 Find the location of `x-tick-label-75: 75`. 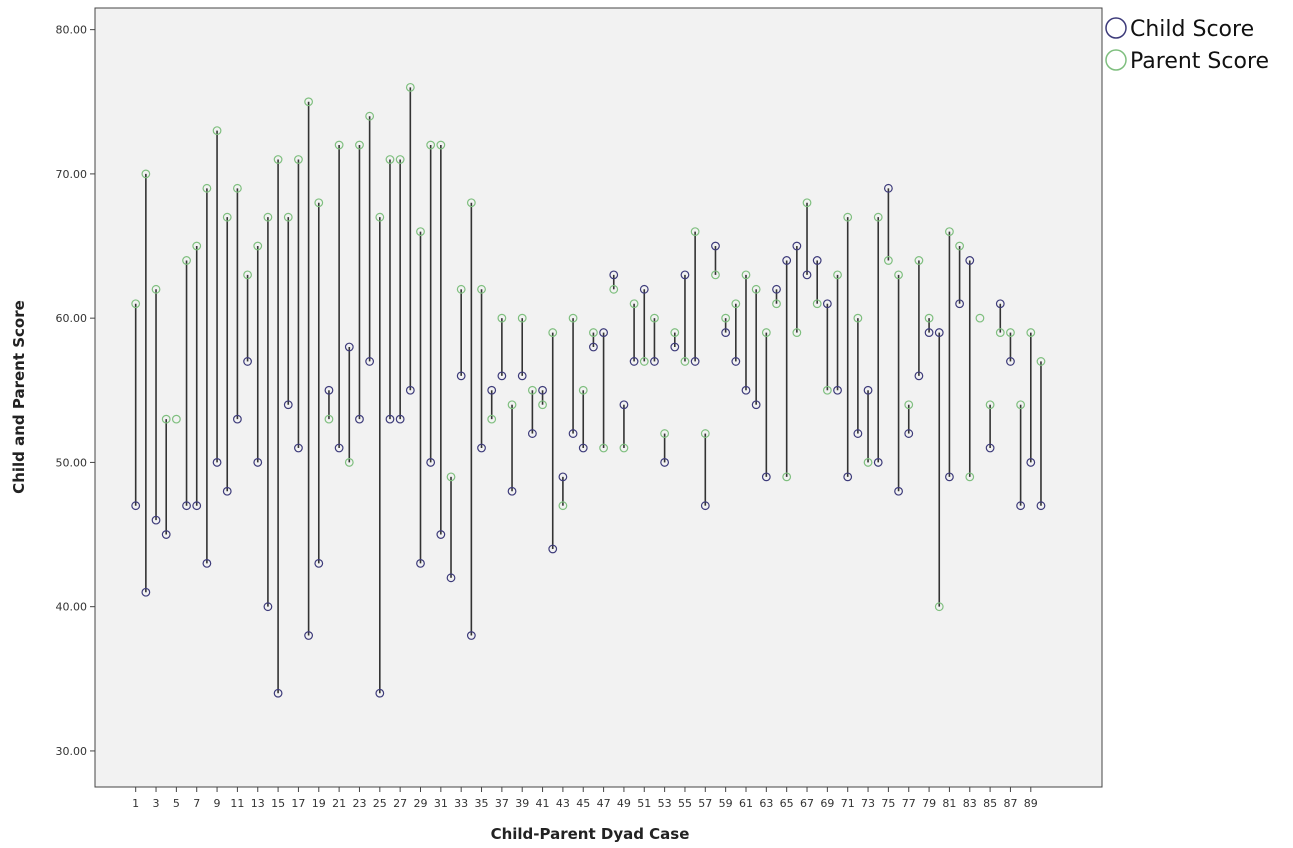

x-tick-label-75: 75 is located at coordinates (888, 803).